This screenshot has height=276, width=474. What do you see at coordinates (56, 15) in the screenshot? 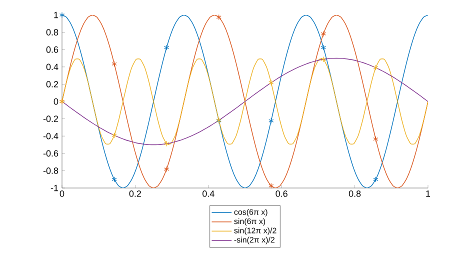
I see `y-tick-label: 1` at bounding box center [56, 15].